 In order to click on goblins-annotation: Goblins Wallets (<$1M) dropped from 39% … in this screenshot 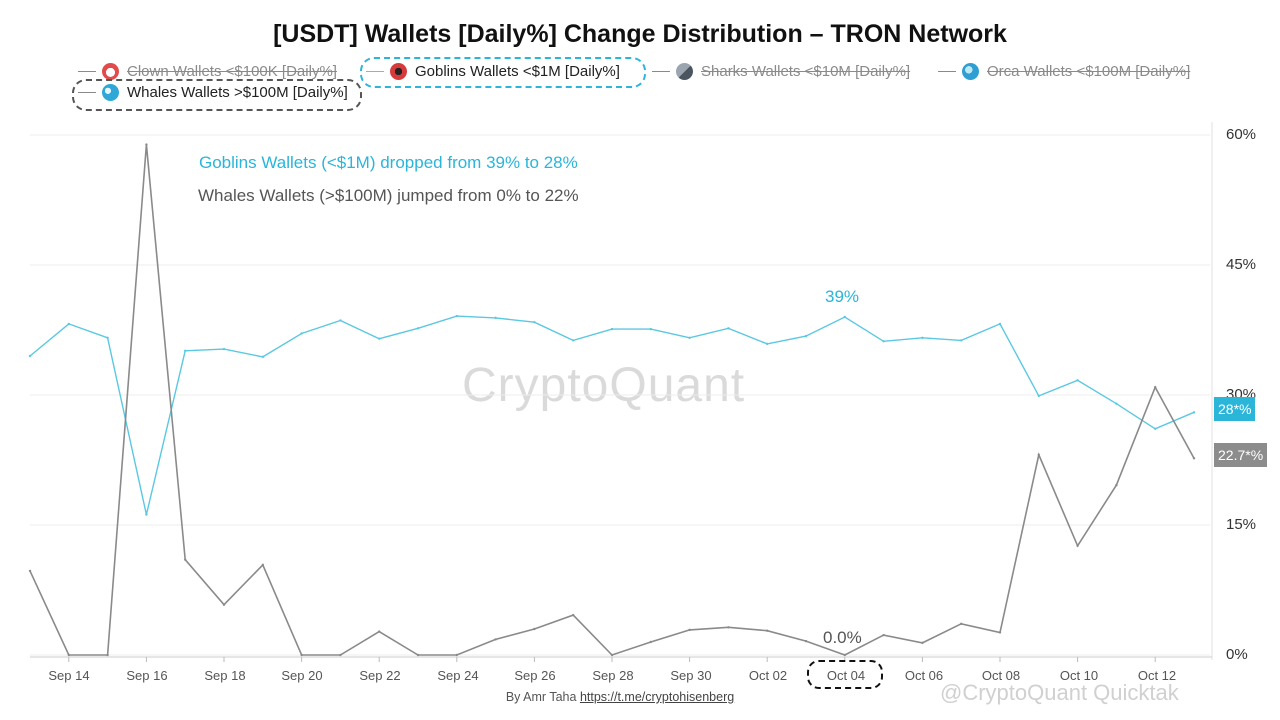, I will do `click(388, 162)`.